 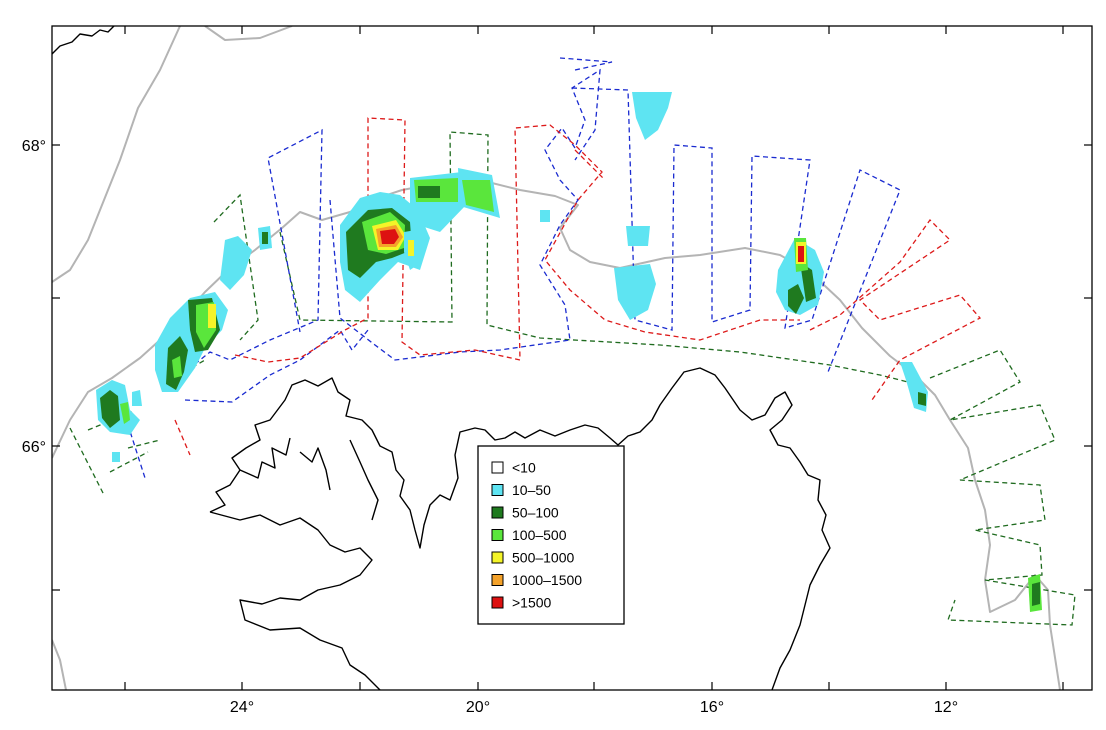 I want to click on transect-blue-central, so click(x=471, y=209).